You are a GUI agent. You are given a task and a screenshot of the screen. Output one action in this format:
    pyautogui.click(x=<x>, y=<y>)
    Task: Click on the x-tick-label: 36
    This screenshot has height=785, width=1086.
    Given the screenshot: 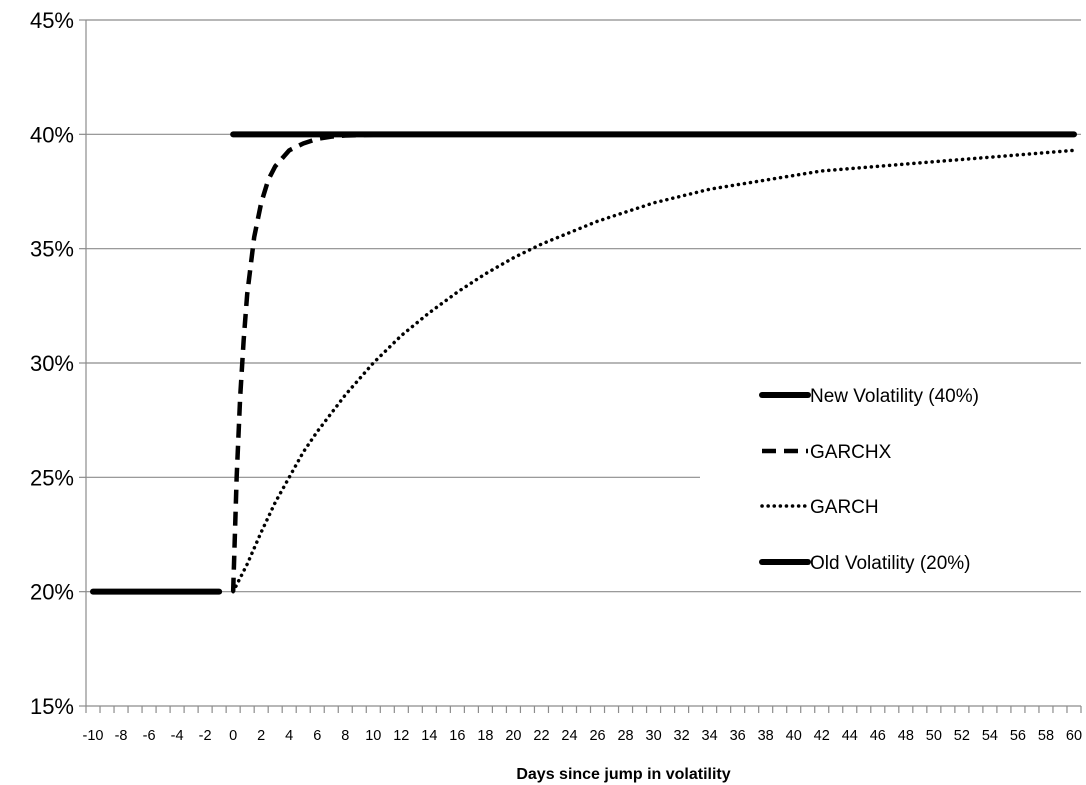 What is the action you would take?
    pyautogui.click(x=738, y=736)
    